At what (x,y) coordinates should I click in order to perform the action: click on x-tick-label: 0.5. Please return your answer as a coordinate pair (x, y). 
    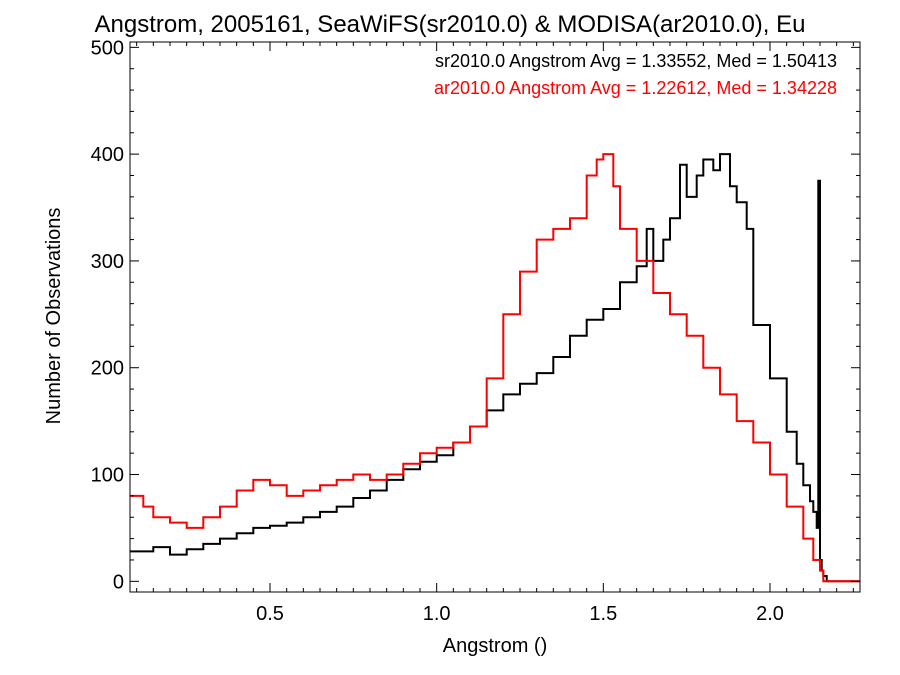
    Looking at the image, I should click on (270, 614).